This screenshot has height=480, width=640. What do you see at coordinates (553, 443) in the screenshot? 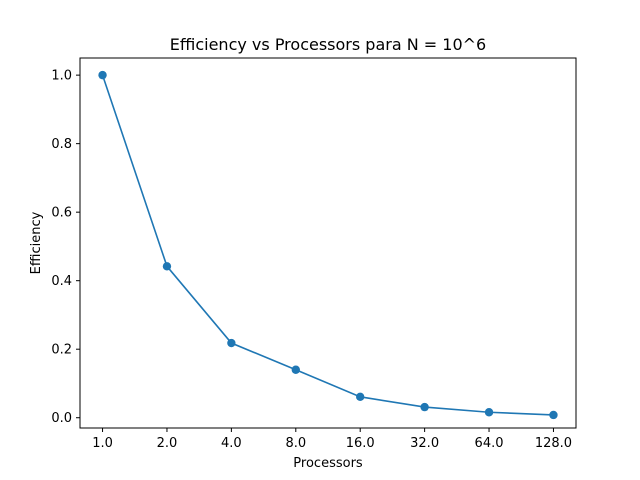
I see `x-tick-label: 128.0` at bounding box center [553, 443].